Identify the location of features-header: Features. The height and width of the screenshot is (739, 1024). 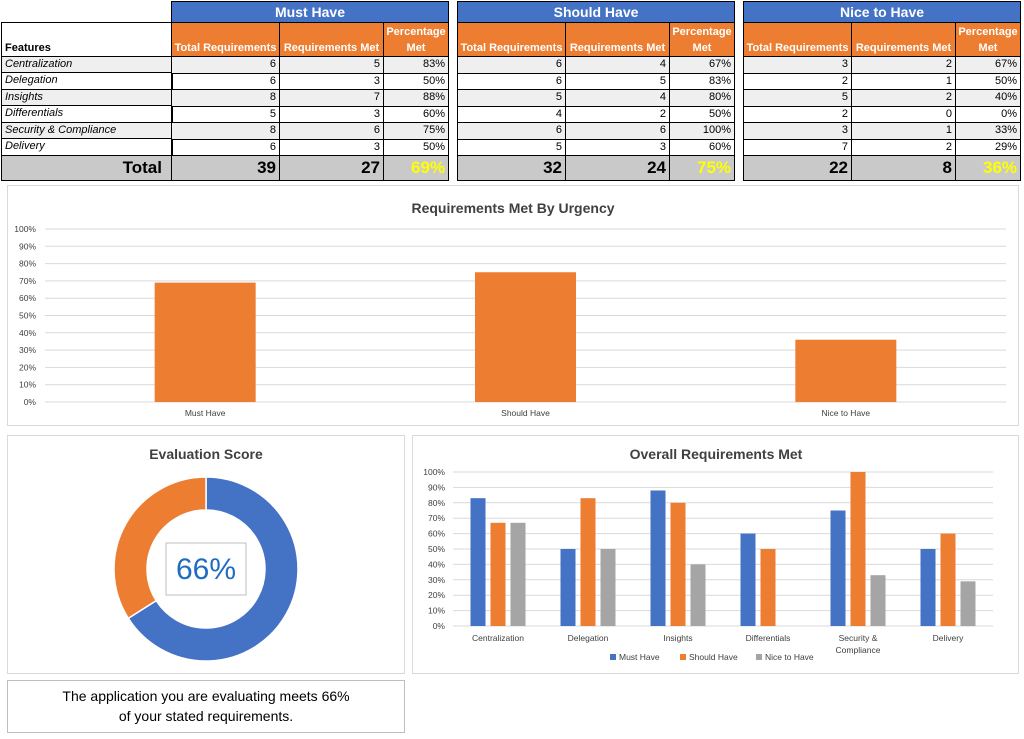
(87, 39).